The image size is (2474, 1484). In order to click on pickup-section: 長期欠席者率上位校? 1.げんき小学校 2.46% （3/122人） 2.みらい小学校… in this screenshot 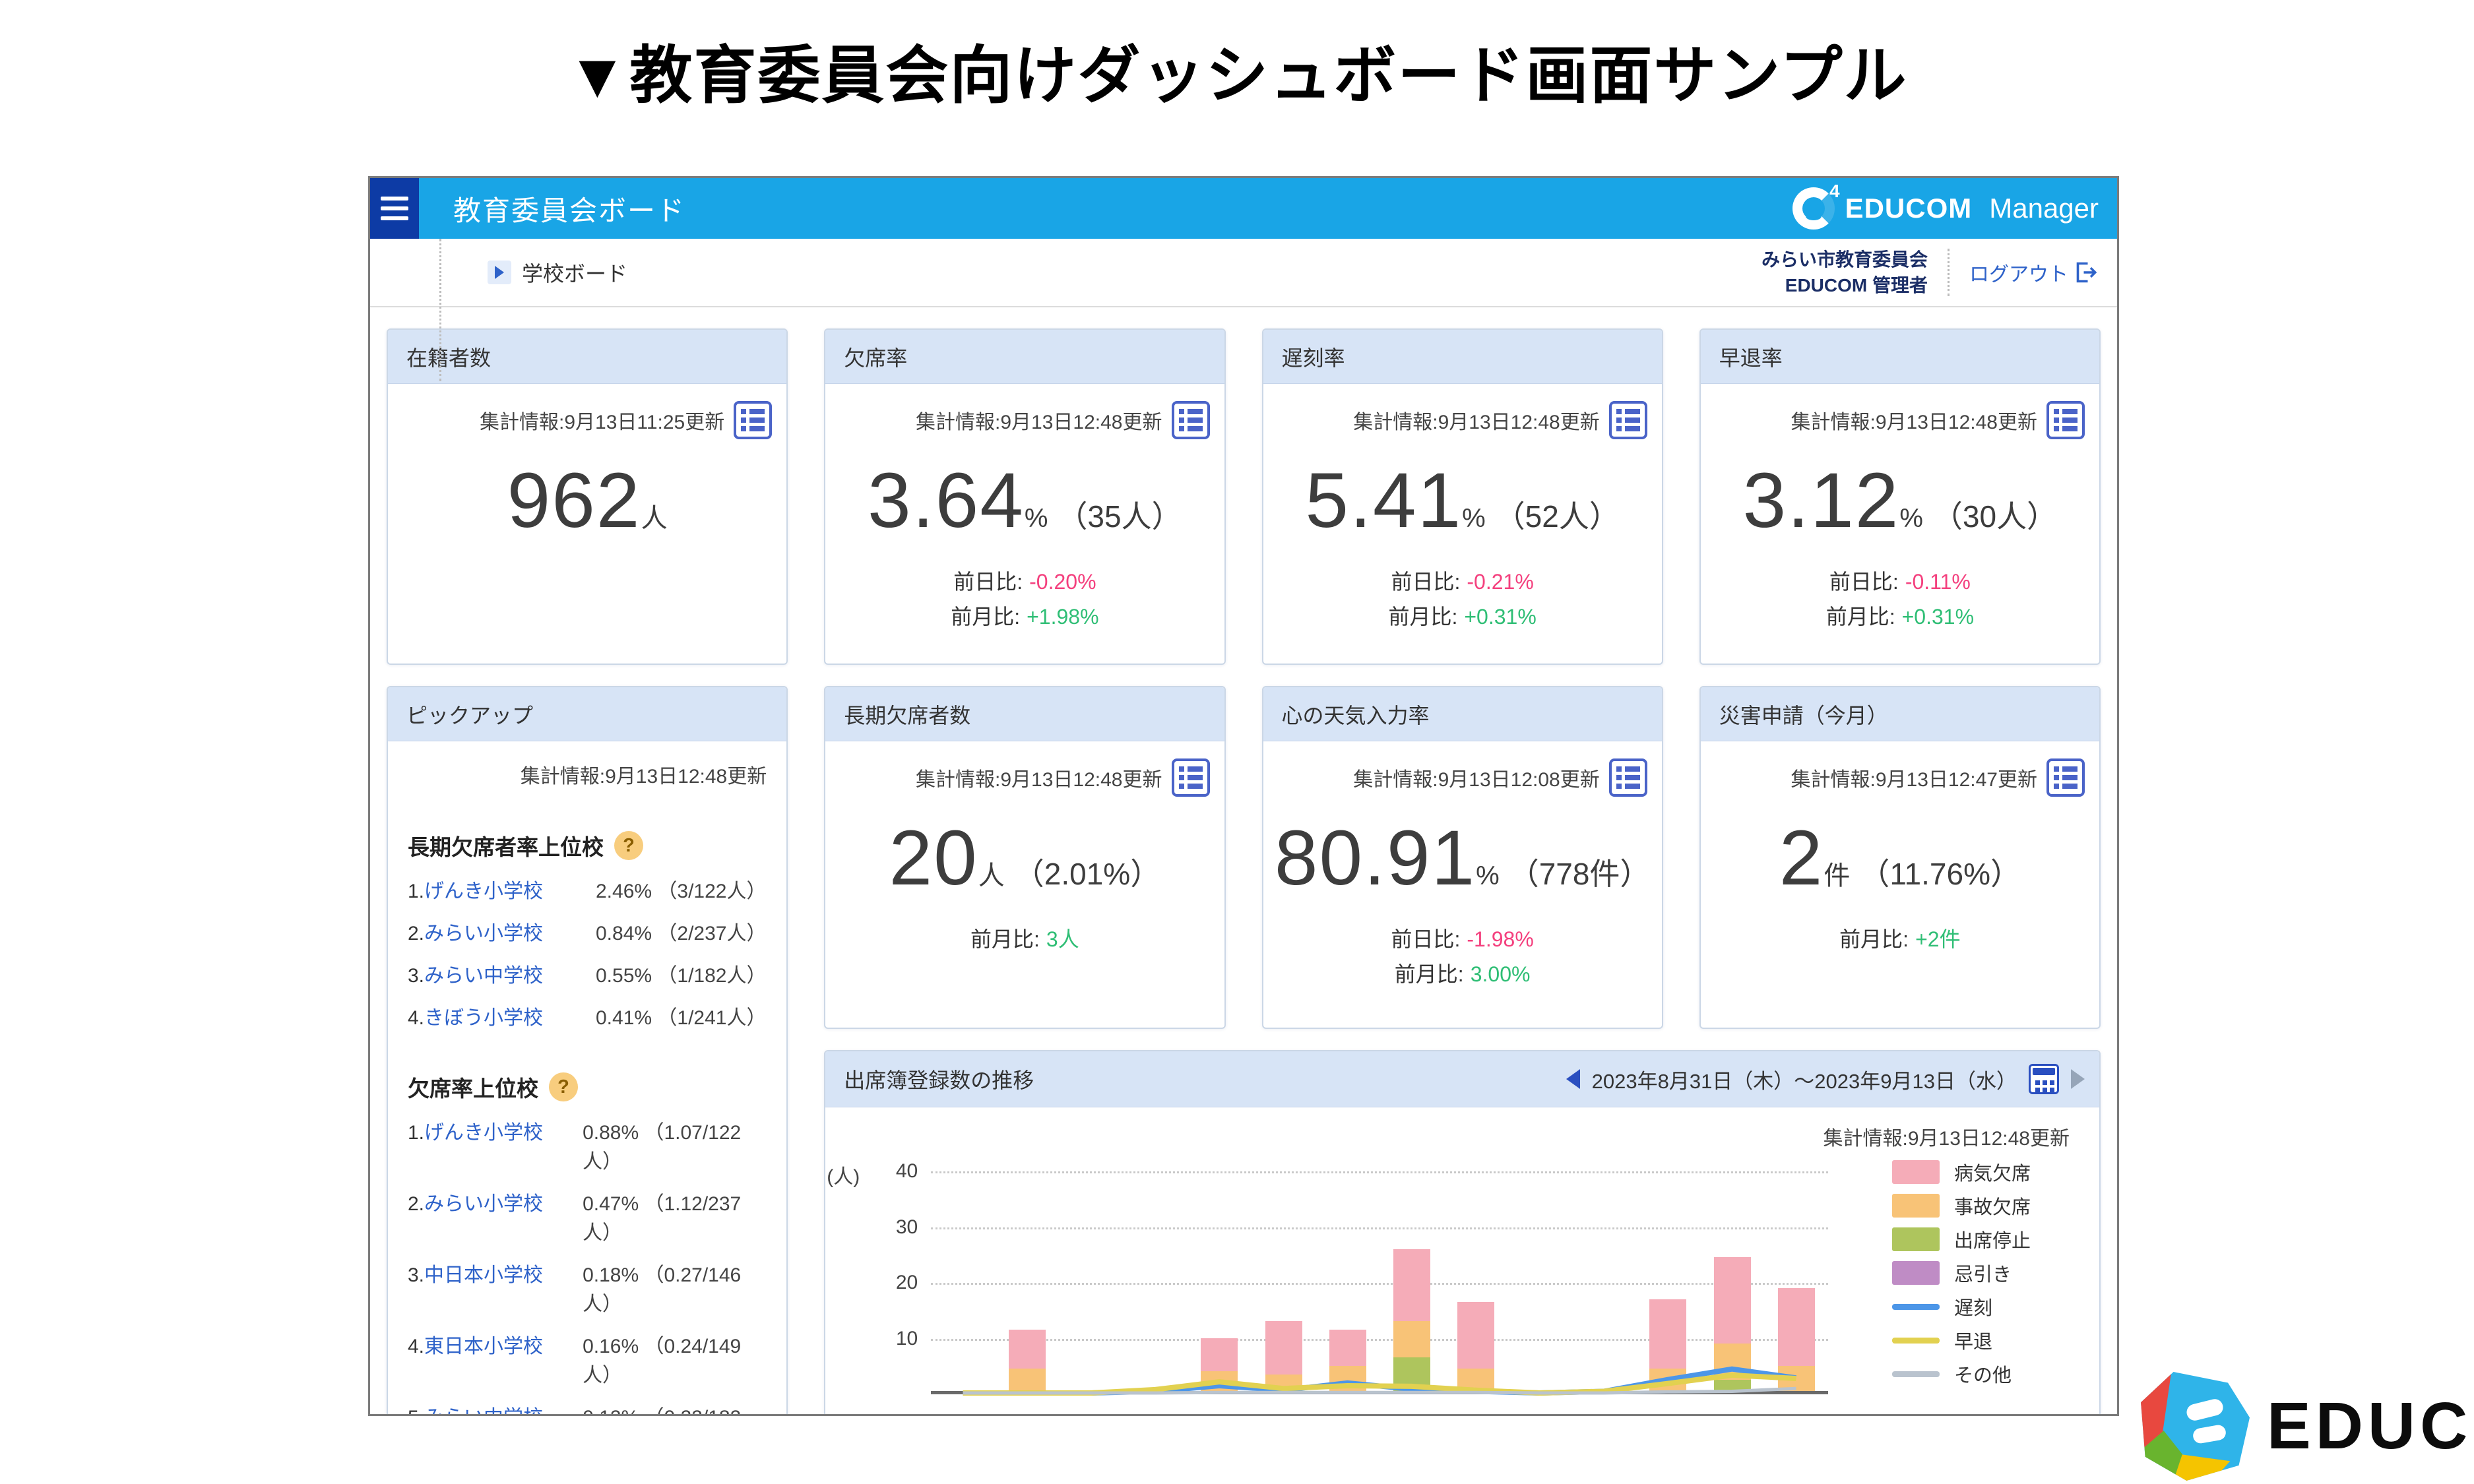, I will do `click(587, 930)`.